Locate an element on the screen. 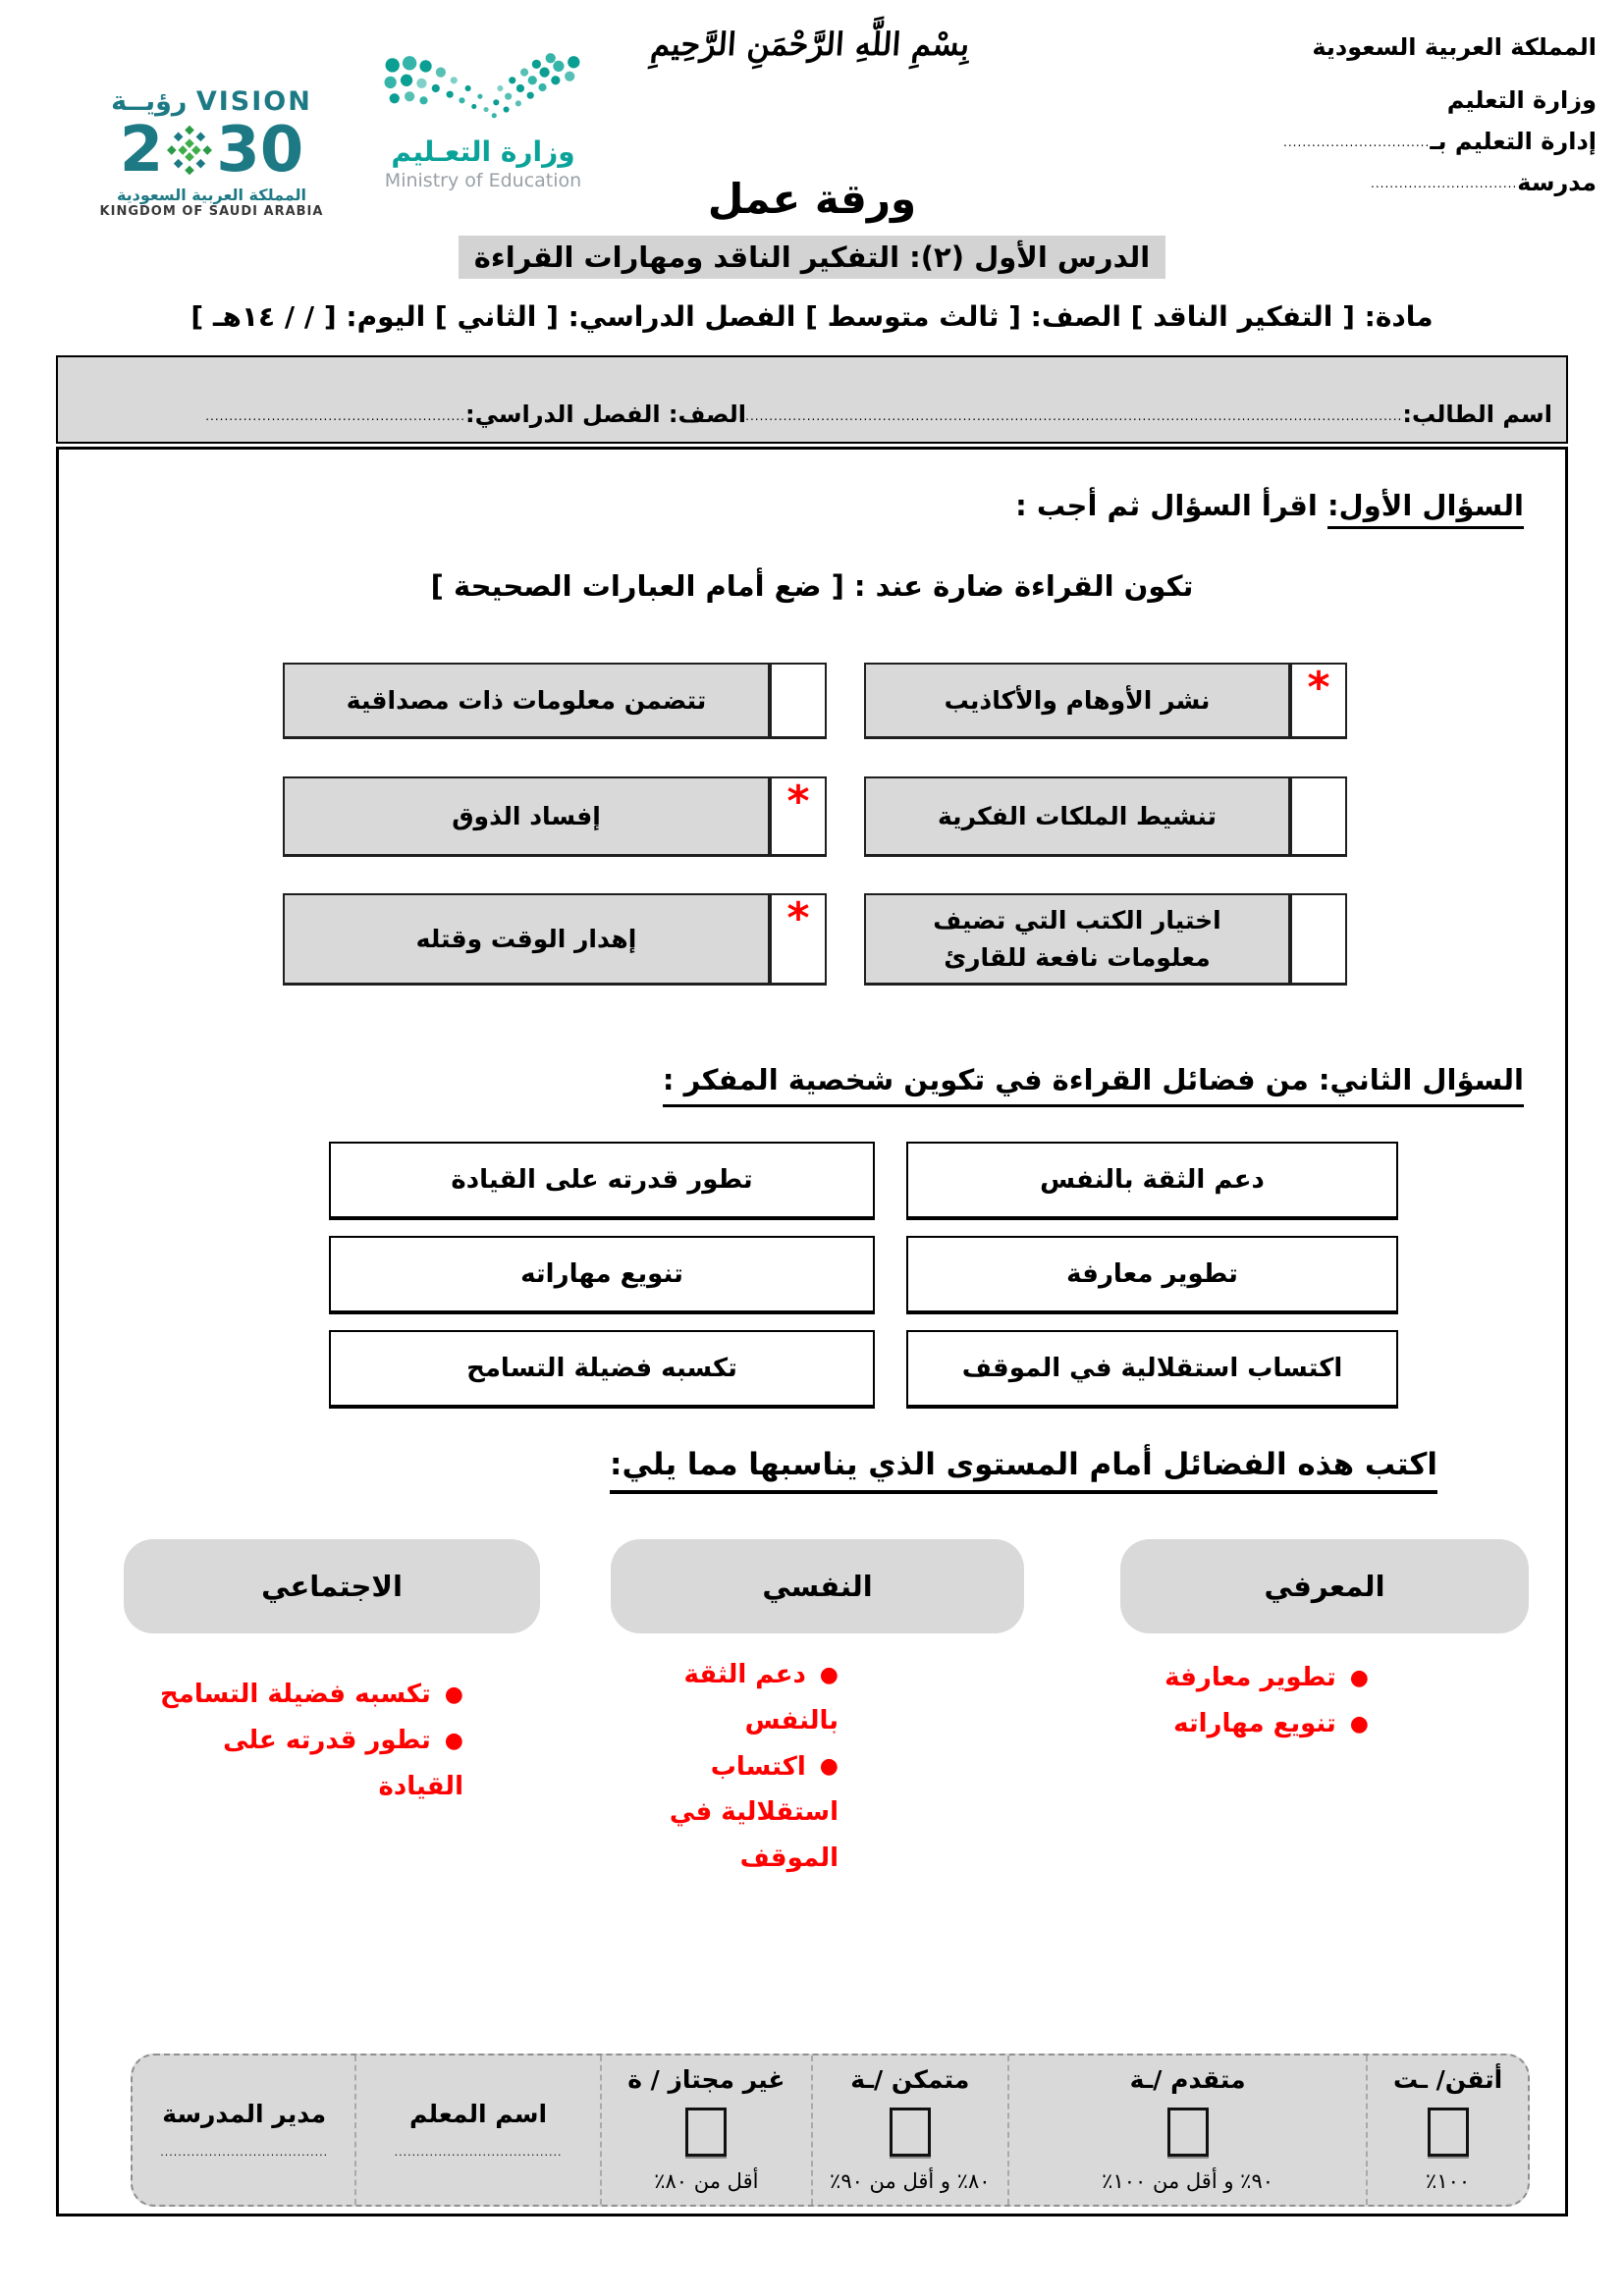 This screenshot has width=1624, height=2296. q1-row: تنشيط الملكات الفكرية * إفساد الذوق is located at coordinates (815, 816).